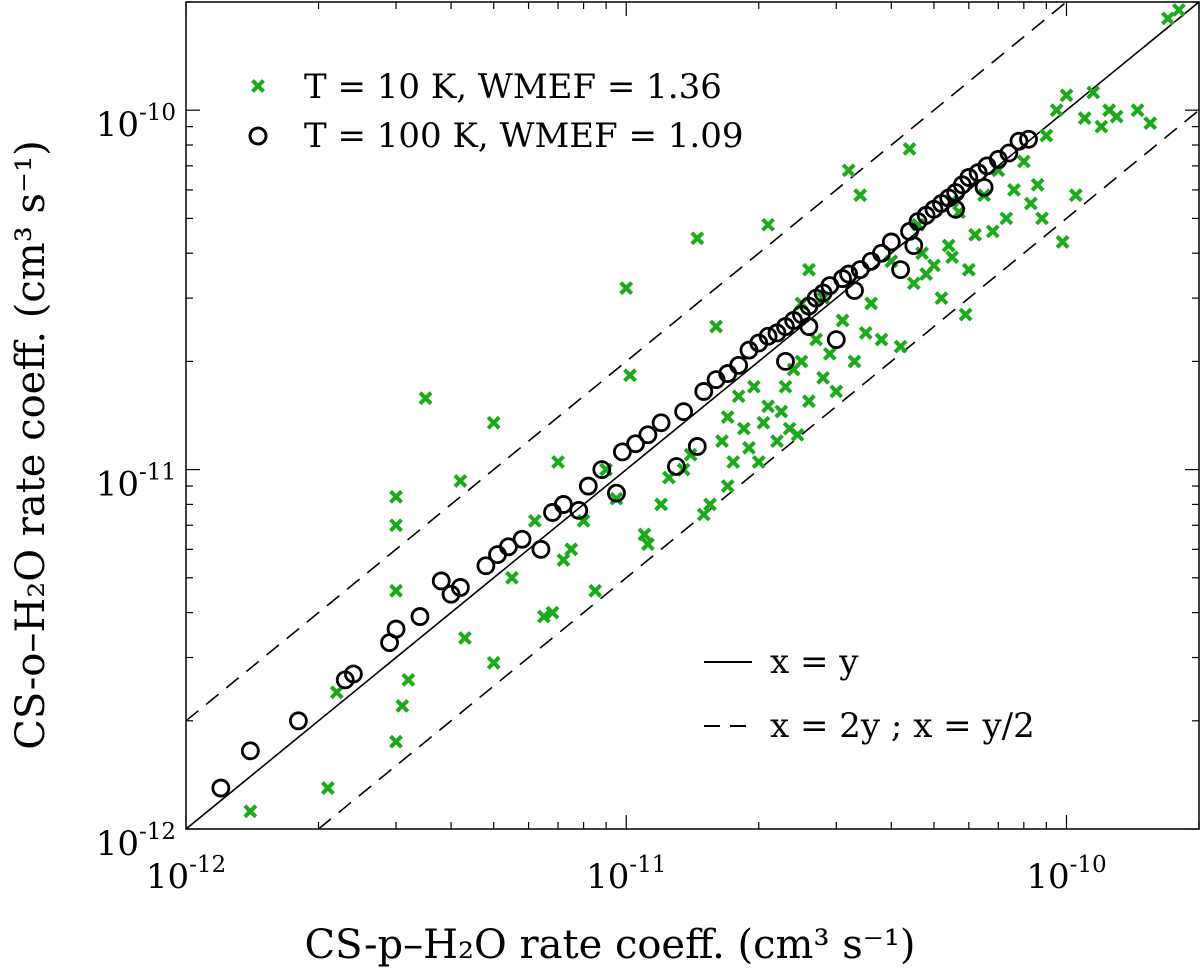 This screenshot has height=976, width=1200. What do you see at coordinates (31, 444) in the screenshot?
I see `y-axis-label: CS-o–H₂O rate coeff. (cm³ s⁻¹)` at bounding box center [31, 444].